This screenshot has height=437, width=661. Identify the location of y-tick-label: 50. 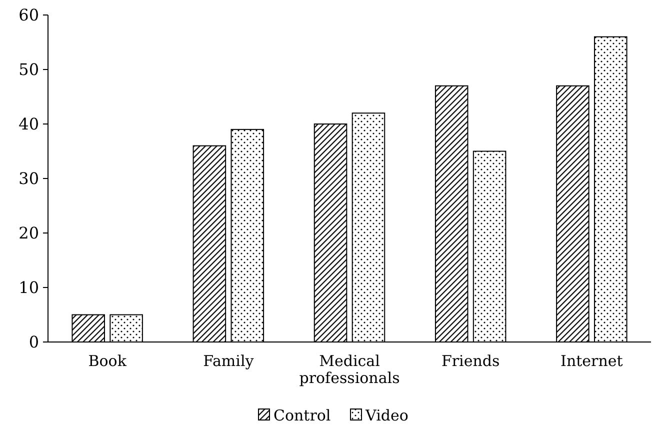
(28, 70).